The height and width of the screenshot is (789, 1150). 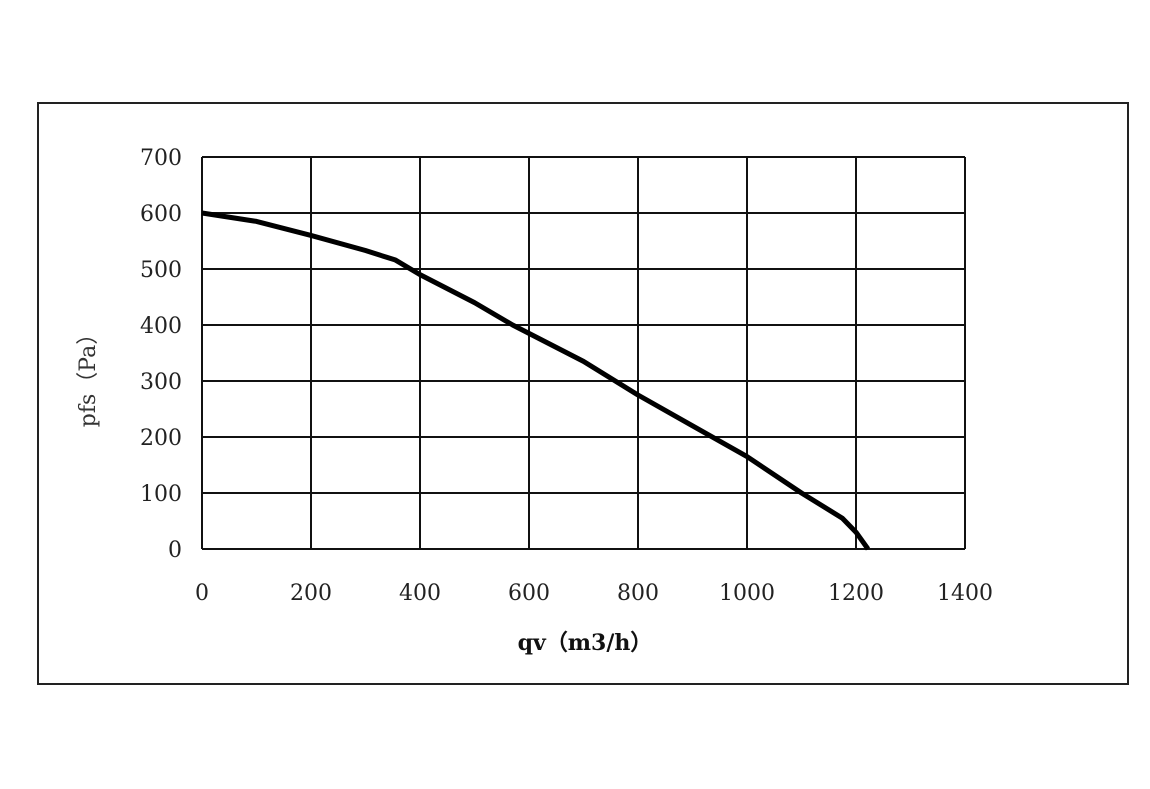 I want to click on x-tick-label: 800, so click(x=638, y=593).